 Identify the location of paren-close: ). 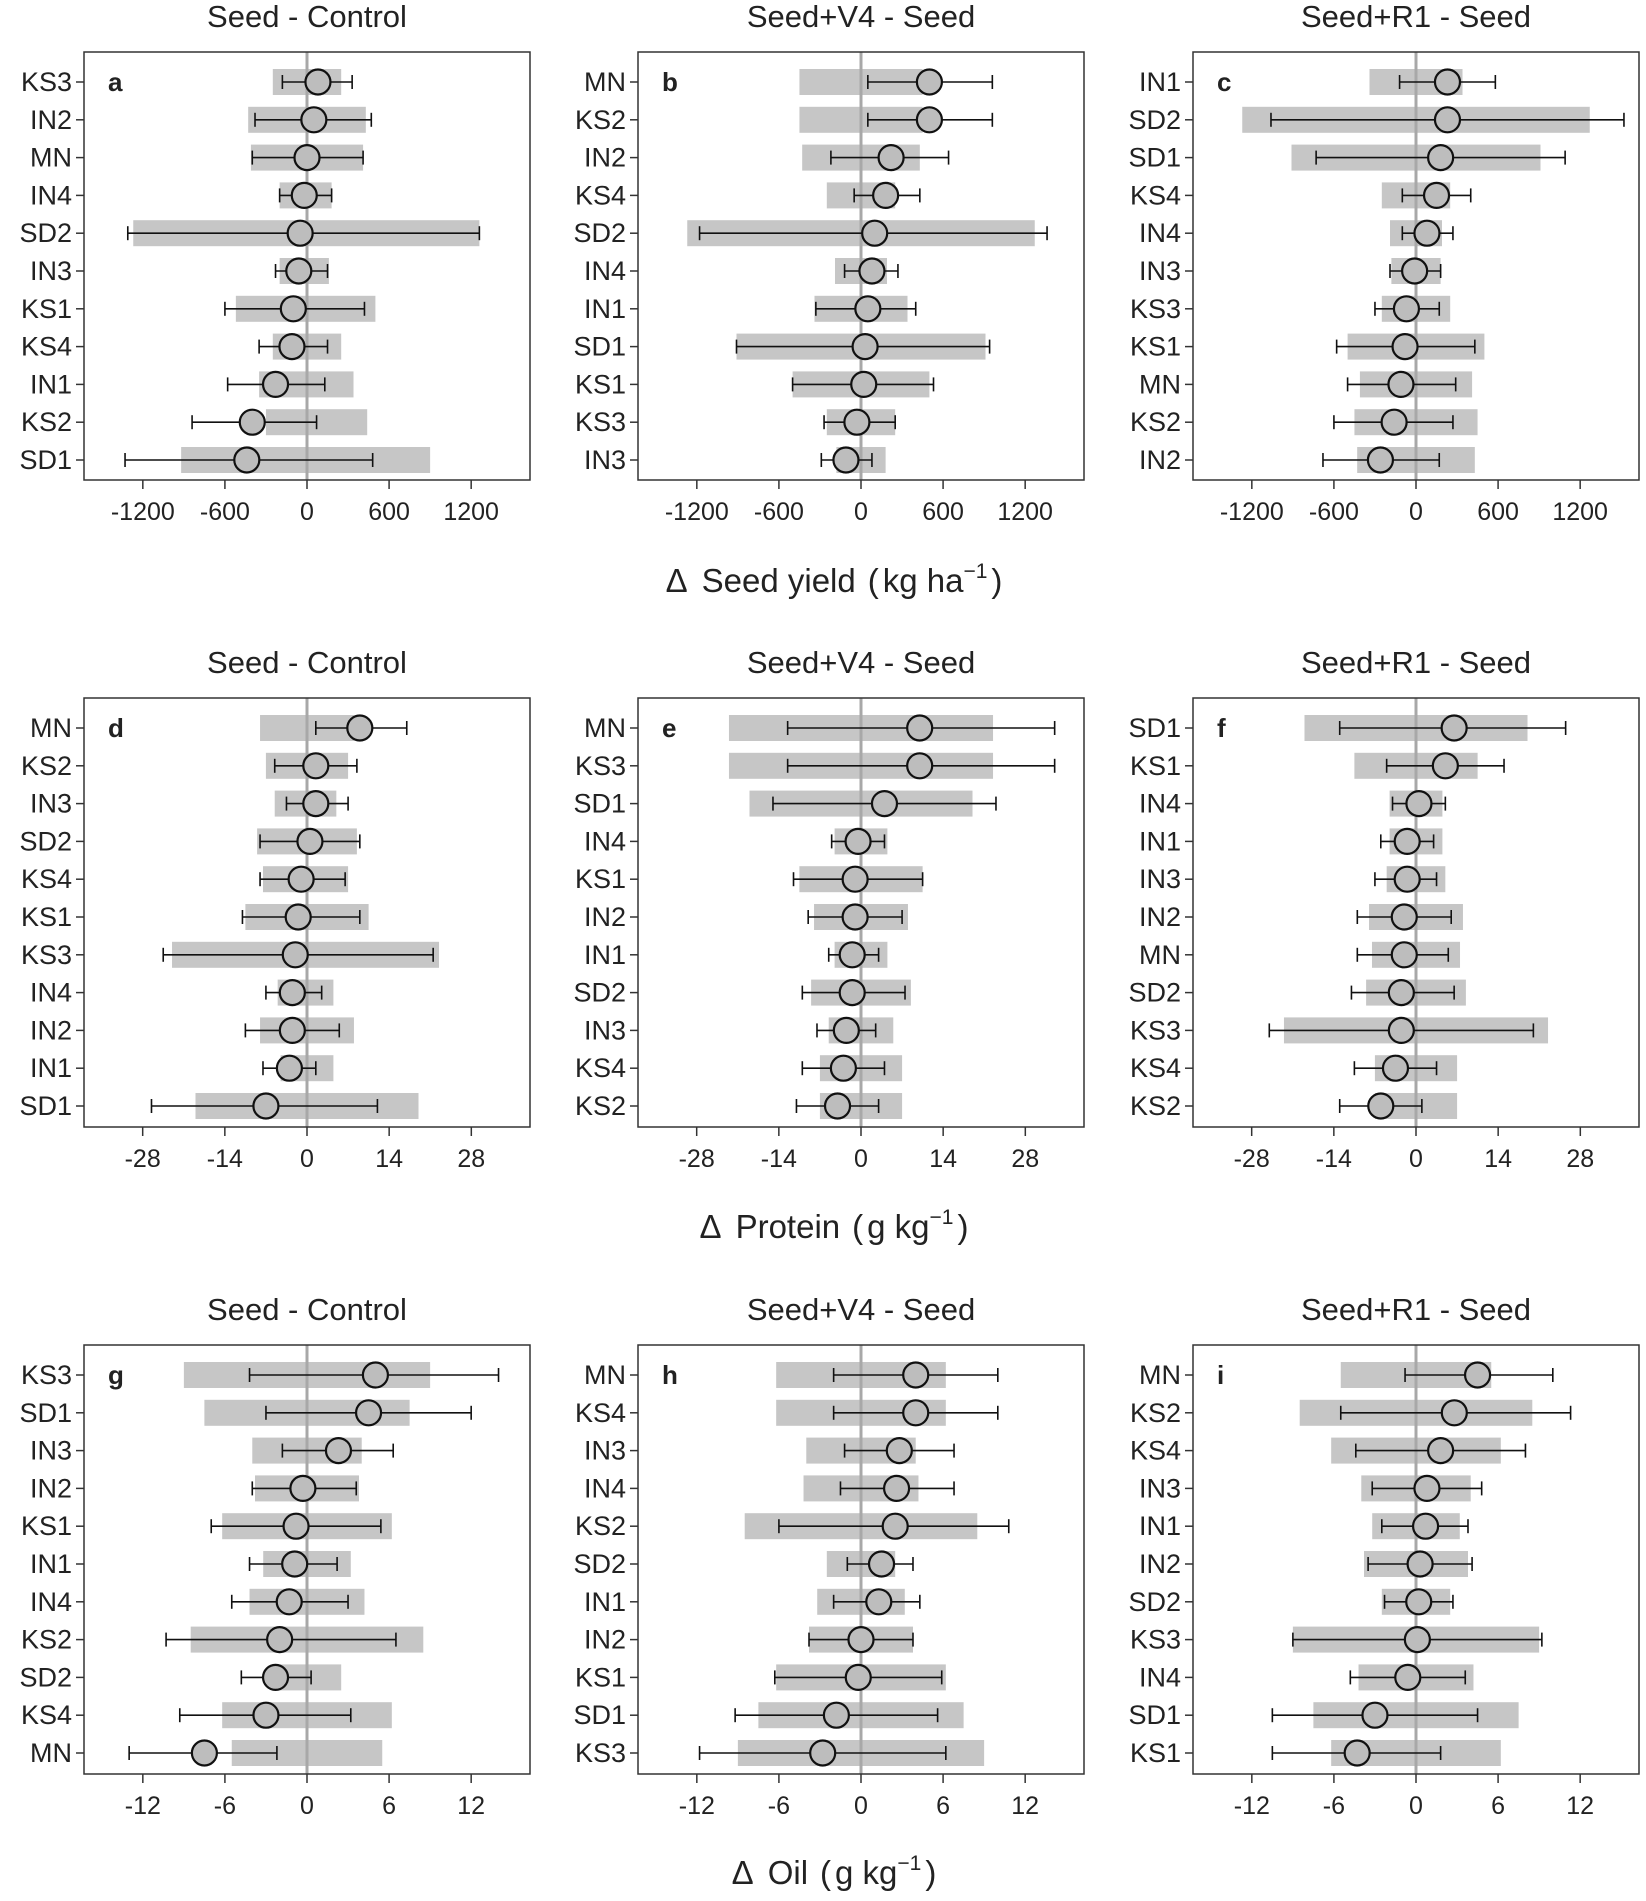
(962, 1226).